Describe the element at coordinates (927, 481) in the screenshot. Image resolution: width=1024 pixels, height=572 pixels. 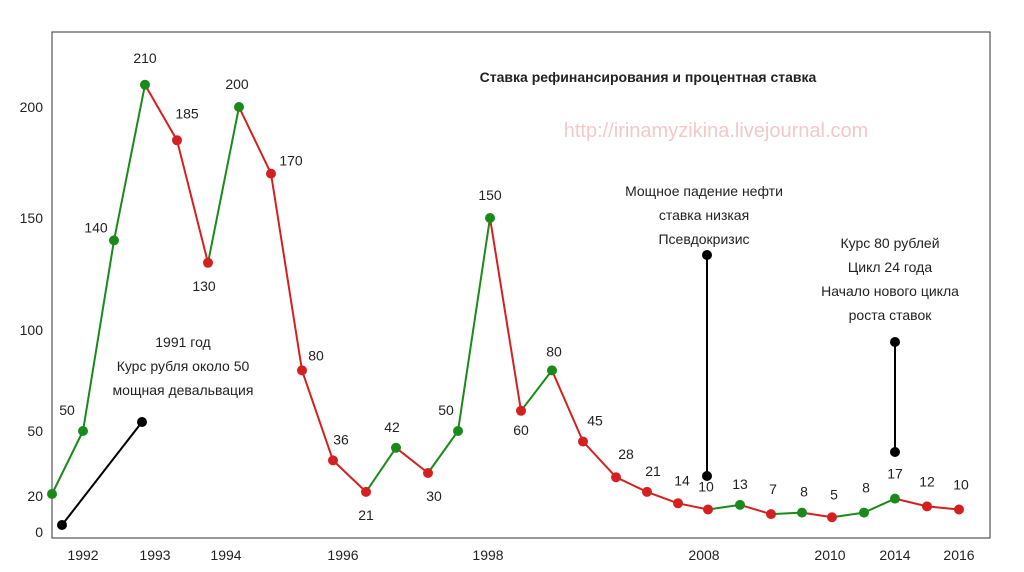
I see `data-label: 12` at that location.